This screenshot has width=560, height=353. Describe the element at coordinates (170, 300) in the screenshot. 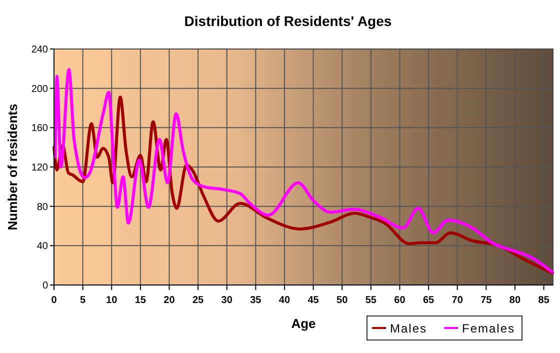

I see `x-tick-label: 20` at that location.